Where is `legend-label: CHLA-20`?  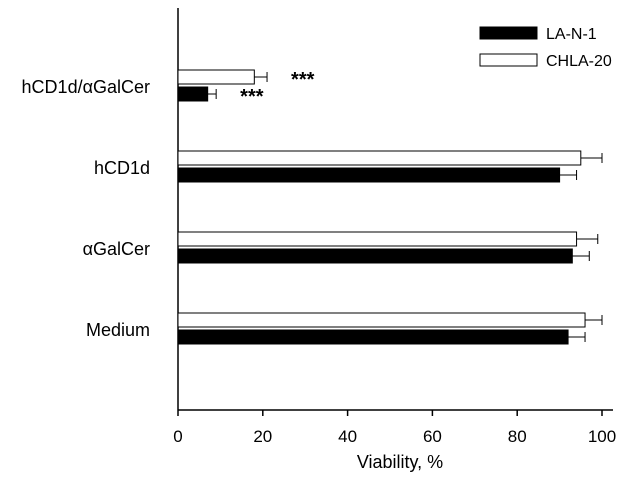
legend-label: CHLA-20 is located at coordinates (579, 61).